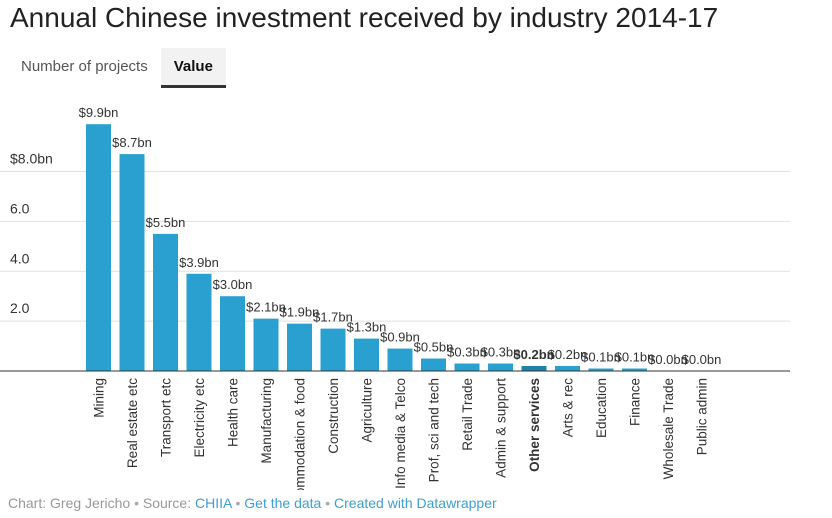  What do you see at coordinates (300, 312) in the screenshot?
I see `bar-value-label: $1.9bn` at bounding box center [300, 312].